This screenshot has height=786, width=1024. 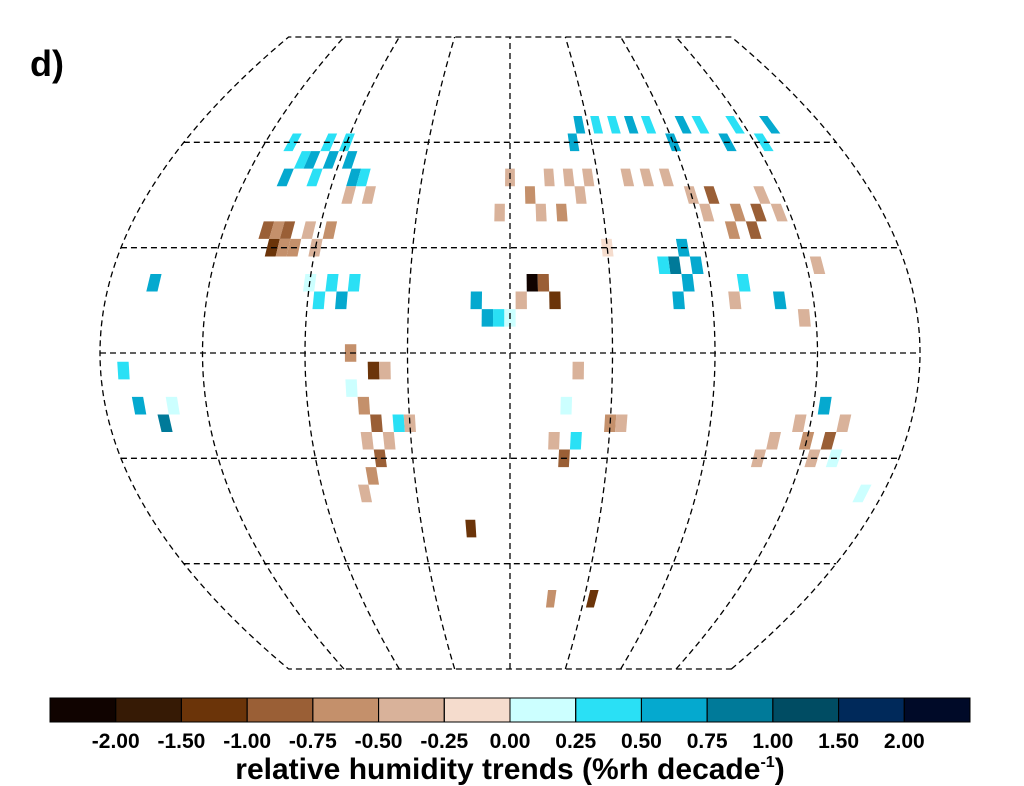 I want to click on colorbar-tick-label: -1.00, so click(x=247, y=741).